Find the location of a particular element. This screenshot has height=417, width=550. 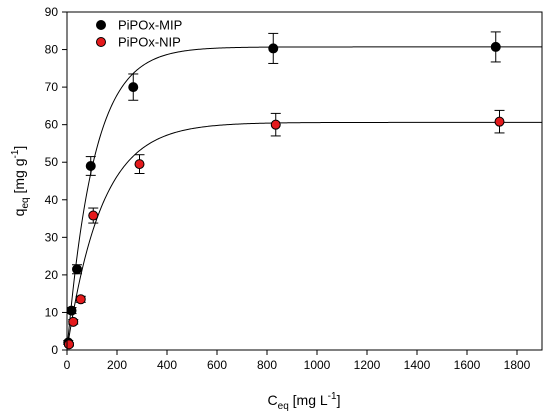

x-axis-ticks: 0 200 400 600 800 1000 1200 1400 1600 1800 is located at coordinates (297, 361).